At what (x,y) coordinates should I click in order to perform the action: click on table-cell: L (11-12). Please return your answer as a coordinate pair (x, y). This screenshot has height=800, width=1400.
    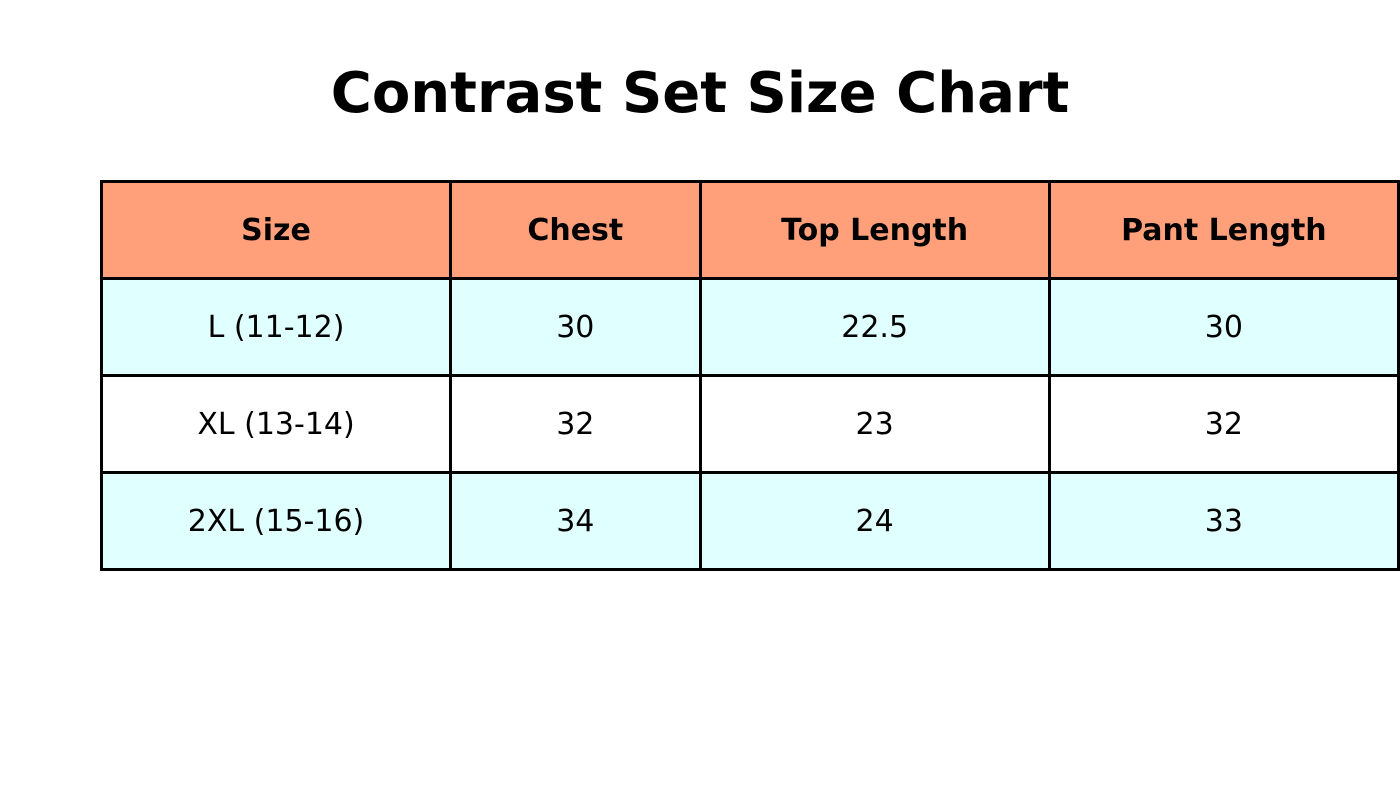
    Looking at the image, I should click on (276, 327).